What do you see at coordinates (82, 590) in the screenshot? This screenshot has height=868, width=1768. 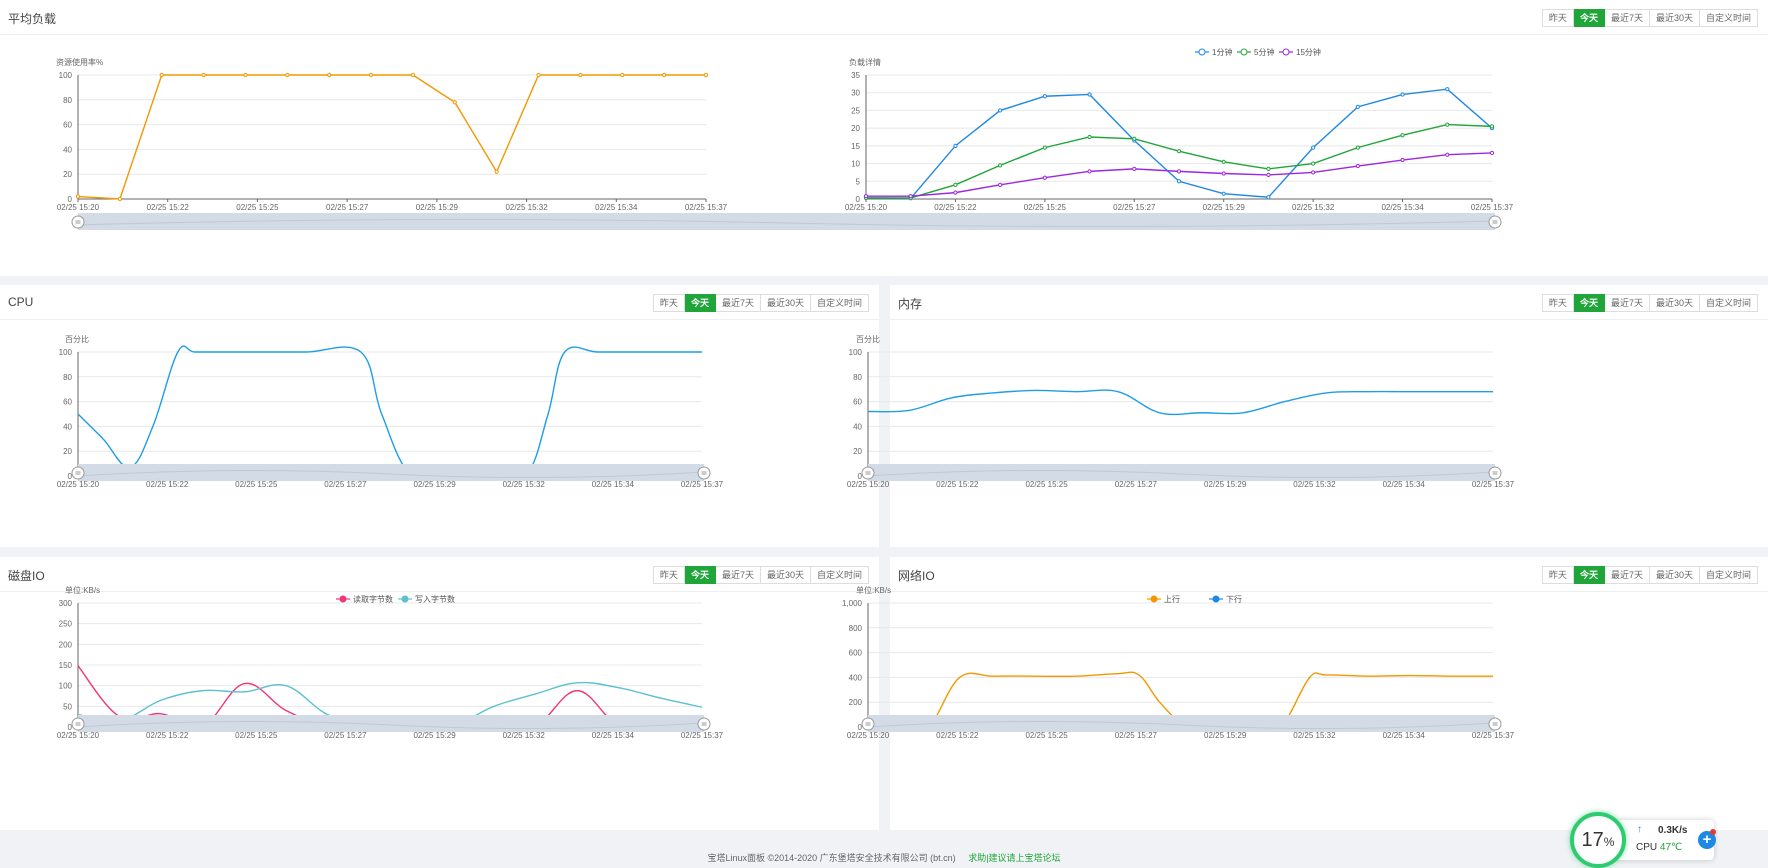 I see `y-axis-unit-label: 单位:KB/s` at bounding box center [82, 590].